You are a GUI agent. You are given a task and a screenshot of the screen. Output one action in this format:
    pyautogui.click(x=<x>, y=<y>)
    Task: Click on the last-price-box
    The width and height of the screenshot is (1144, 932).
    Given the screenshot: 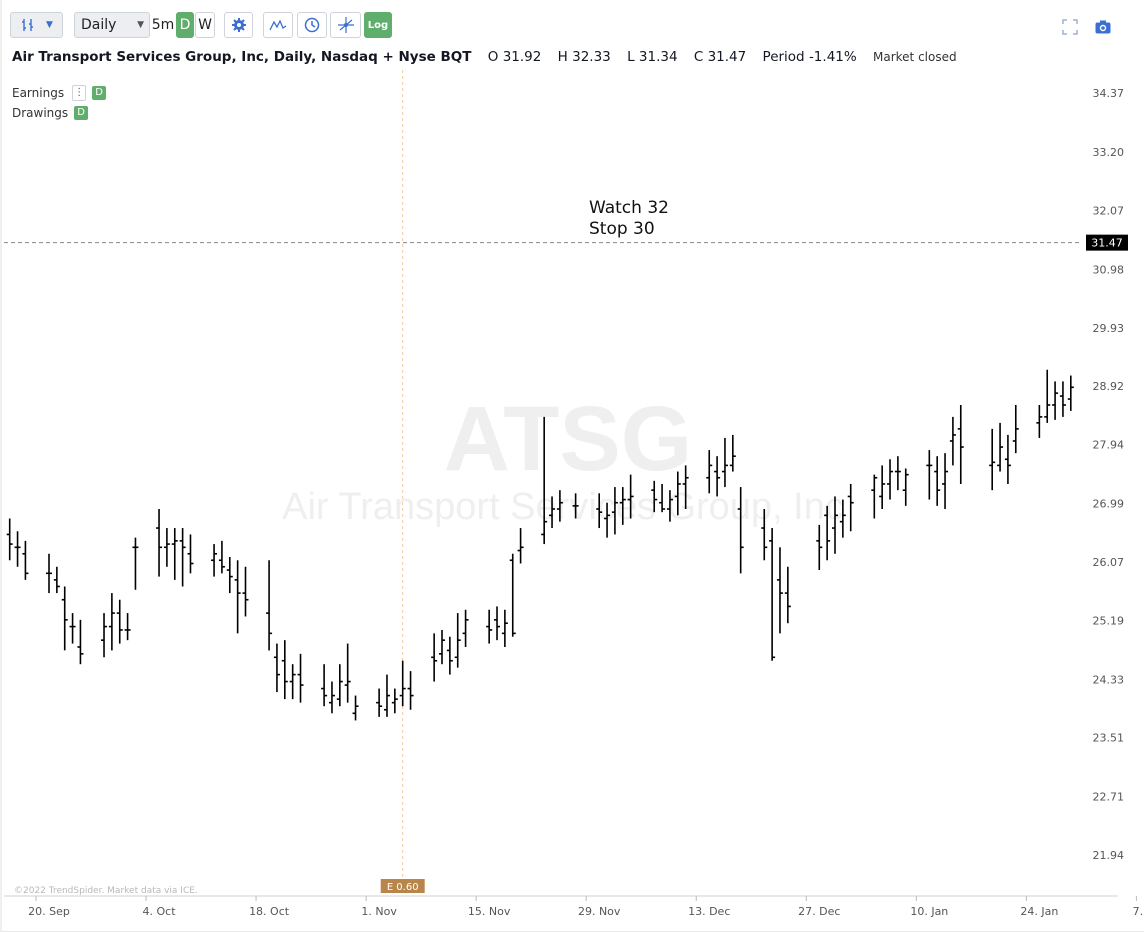 What is the action you would take?
    pyautogui.click(x=1107, y=242)
    